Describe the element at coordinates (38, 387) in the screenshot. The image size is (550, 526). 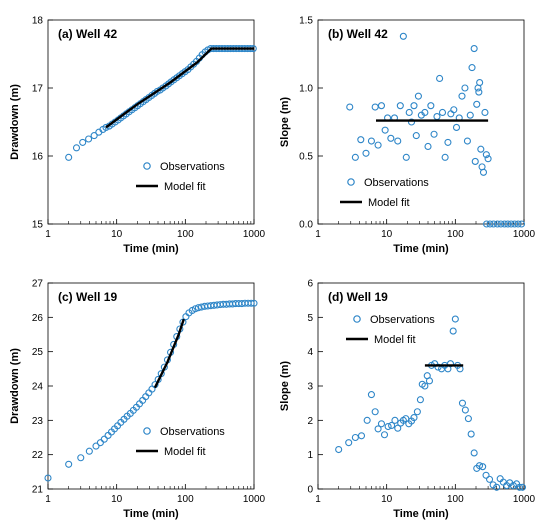
I see `y-tick-label: 24` at that location.